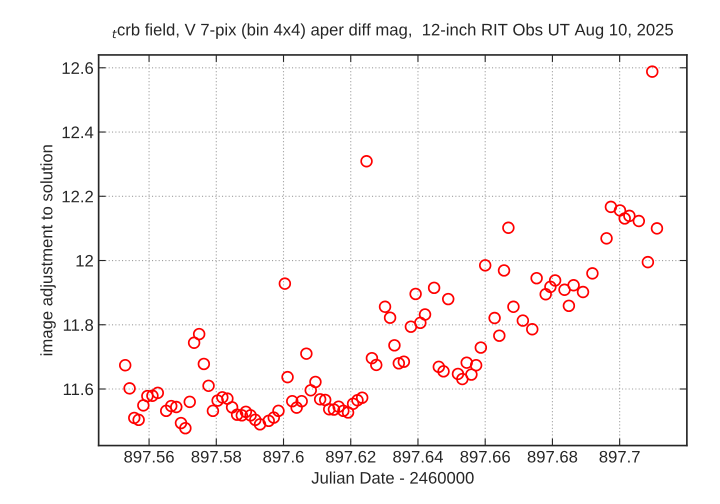  Describe the element at coordinates (79, 325) in the screenshot. I see `y-tick-label: 11.8` at that location.